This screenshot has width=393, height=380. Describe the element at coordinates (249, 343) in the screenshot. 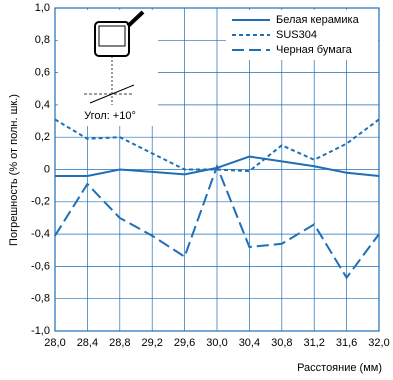

I see `x-tick-label: 30,4` at that location.